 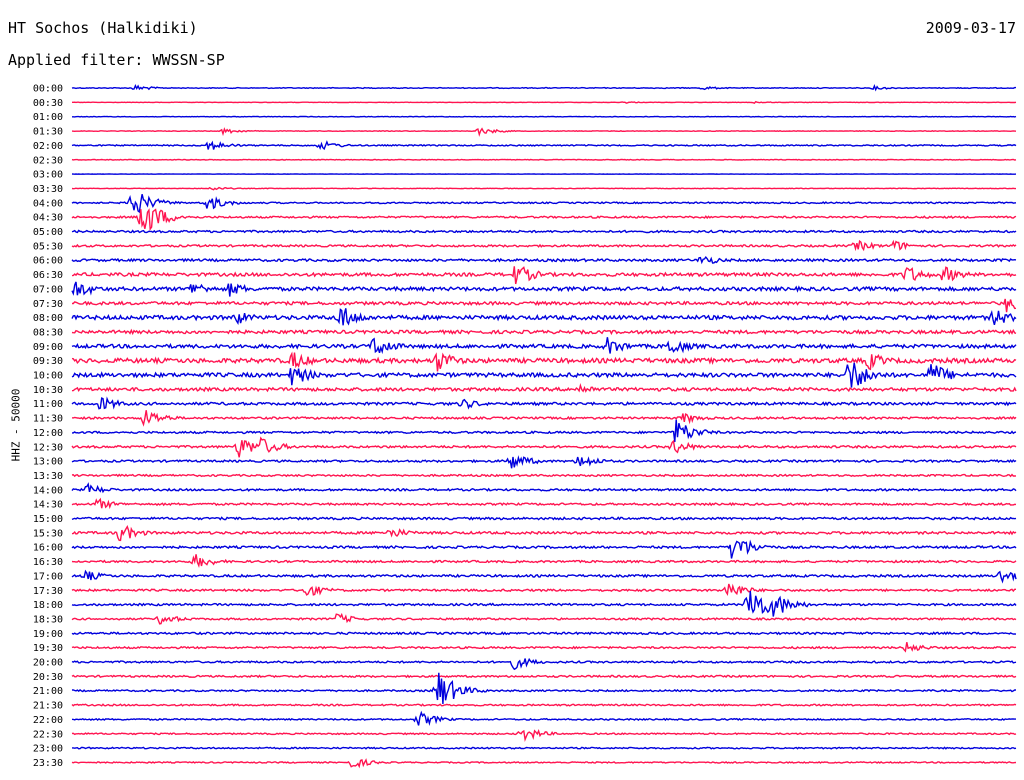 I want to click on row-time-label: 16:30, so click(x=48, y=562).